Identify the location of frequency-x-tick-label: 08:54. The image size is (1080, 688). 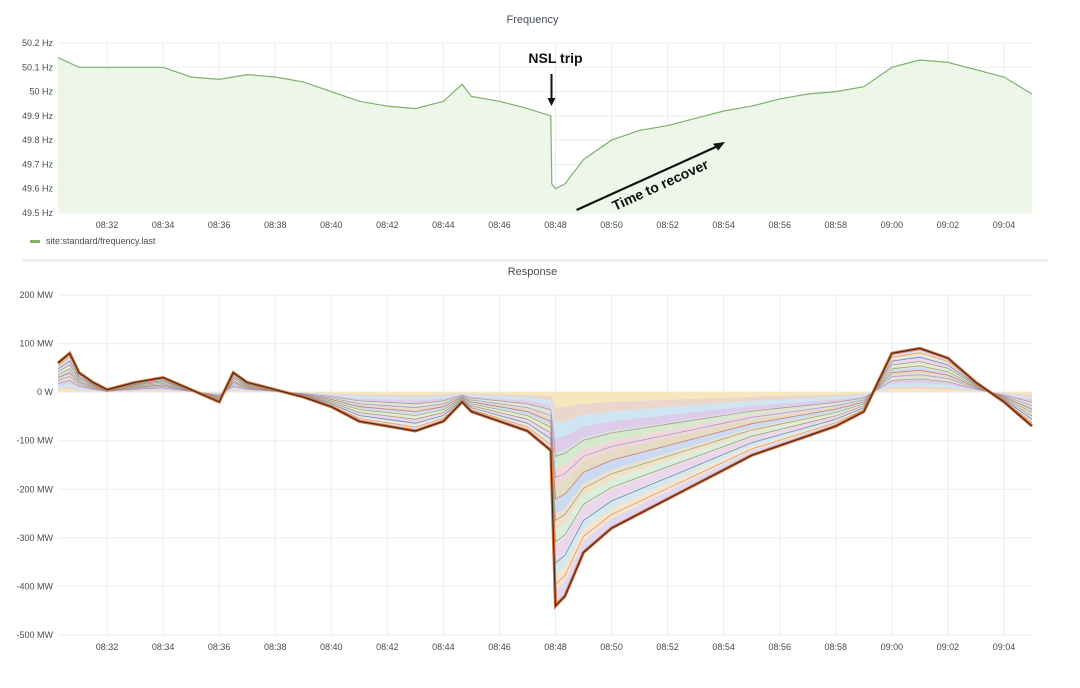
(723, 225).